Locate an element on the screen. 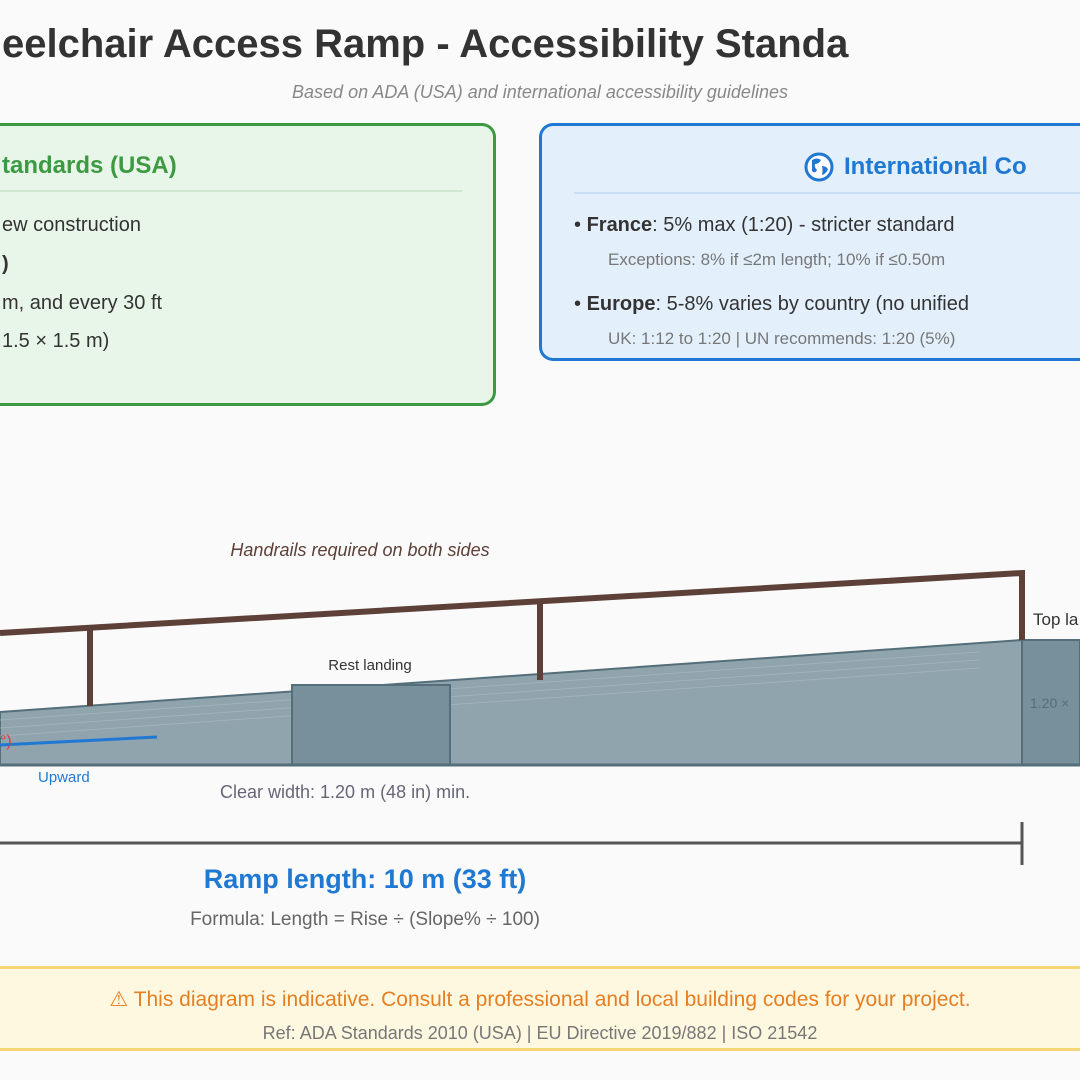 The height and width of the screenshot is (1080, 1080). clear-width-label: Clear width: 1.20 m (48 in) min. is located at coordinates (345, 792).